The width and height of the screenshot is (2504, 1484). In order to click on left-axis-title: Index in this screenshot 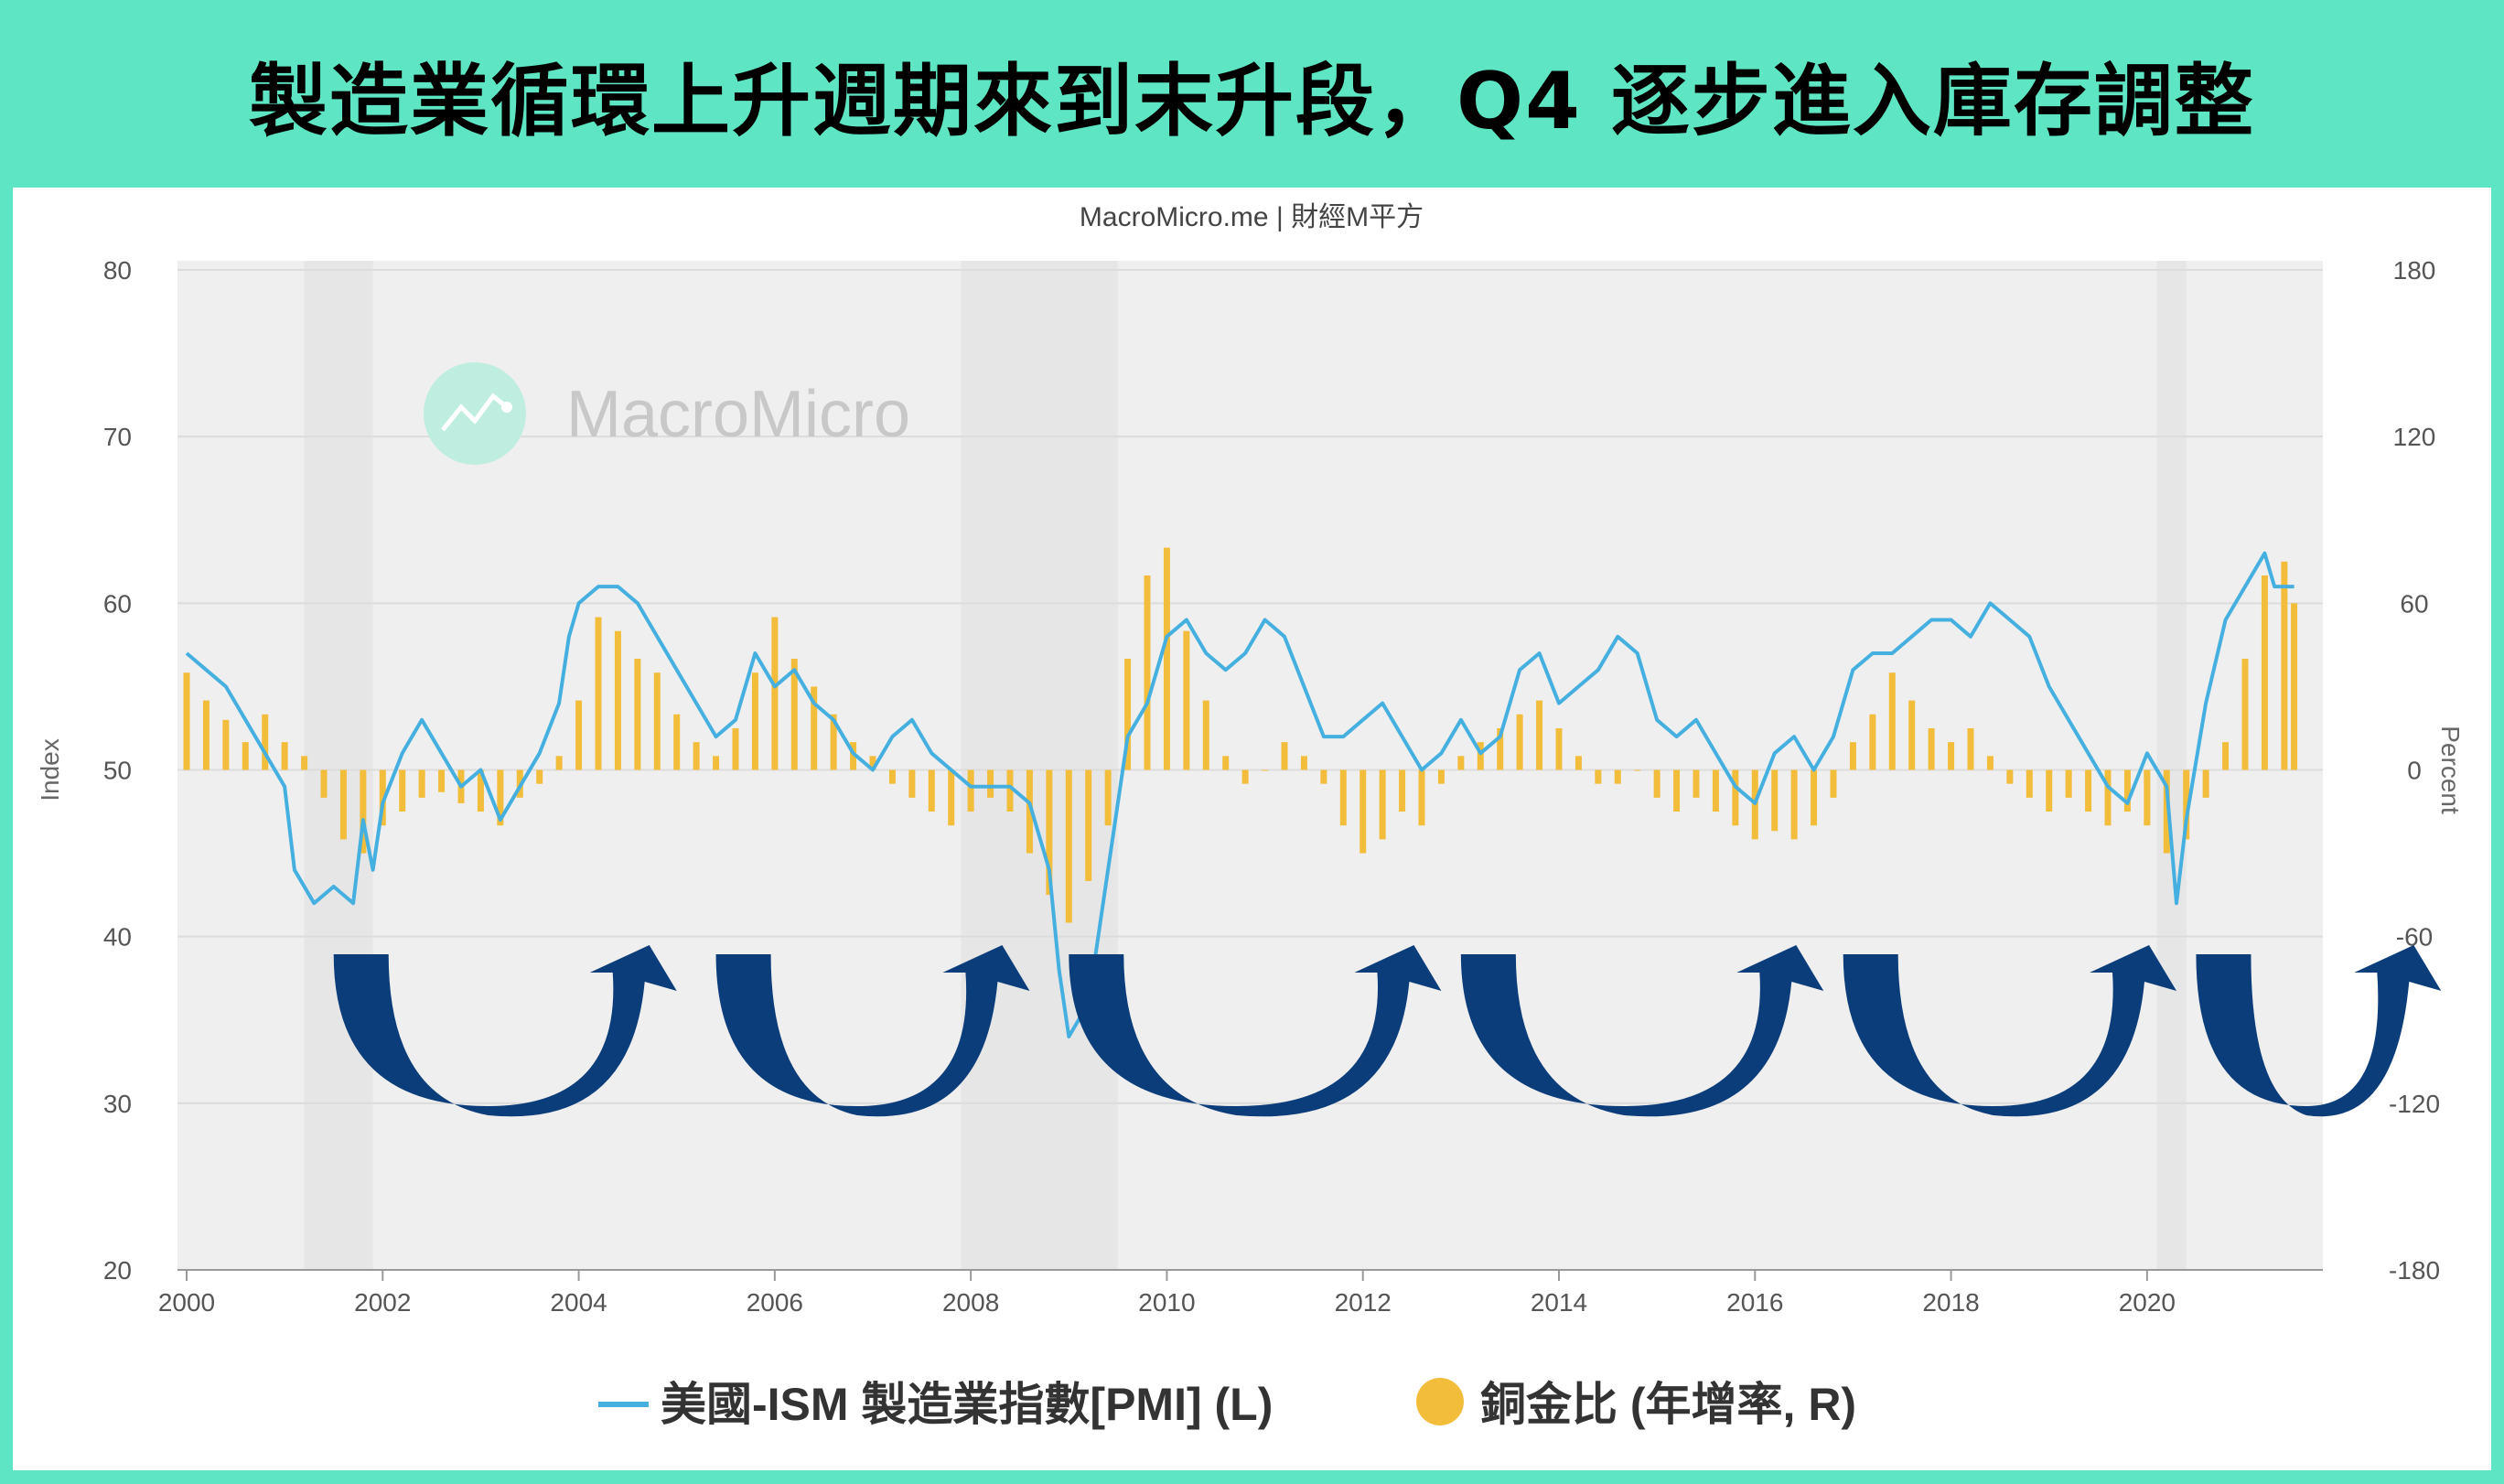, I will do `click(50, 769)`.